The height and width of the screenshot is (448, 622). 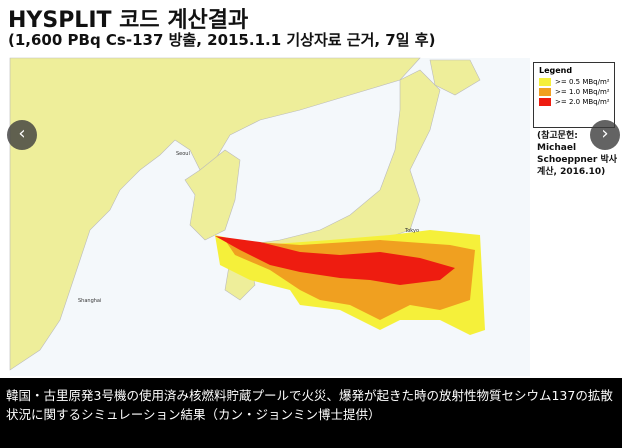 I want to click on map-label: Seoul, so click(x=183, y=154).